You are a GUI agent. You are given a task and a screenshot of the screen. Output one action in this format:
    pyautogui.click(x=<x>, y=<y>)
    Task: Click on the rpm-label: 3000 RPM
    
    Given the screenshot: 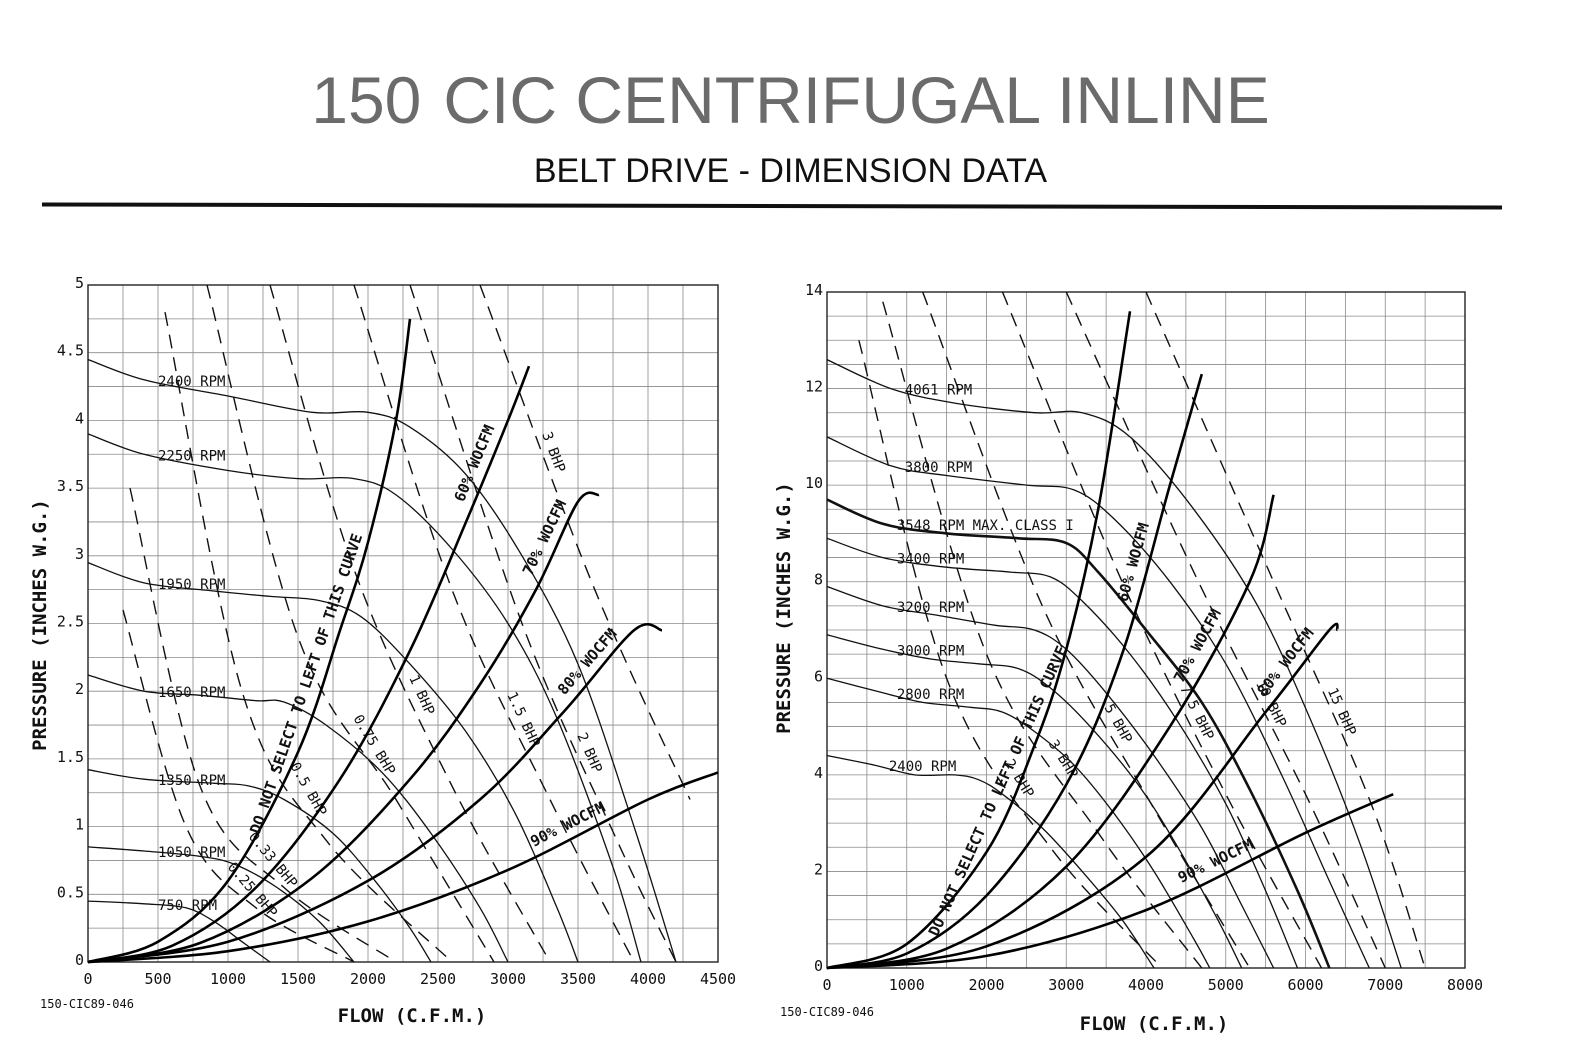 What is the action you would take?
    pyautogui.click(x=930, y=651)
    